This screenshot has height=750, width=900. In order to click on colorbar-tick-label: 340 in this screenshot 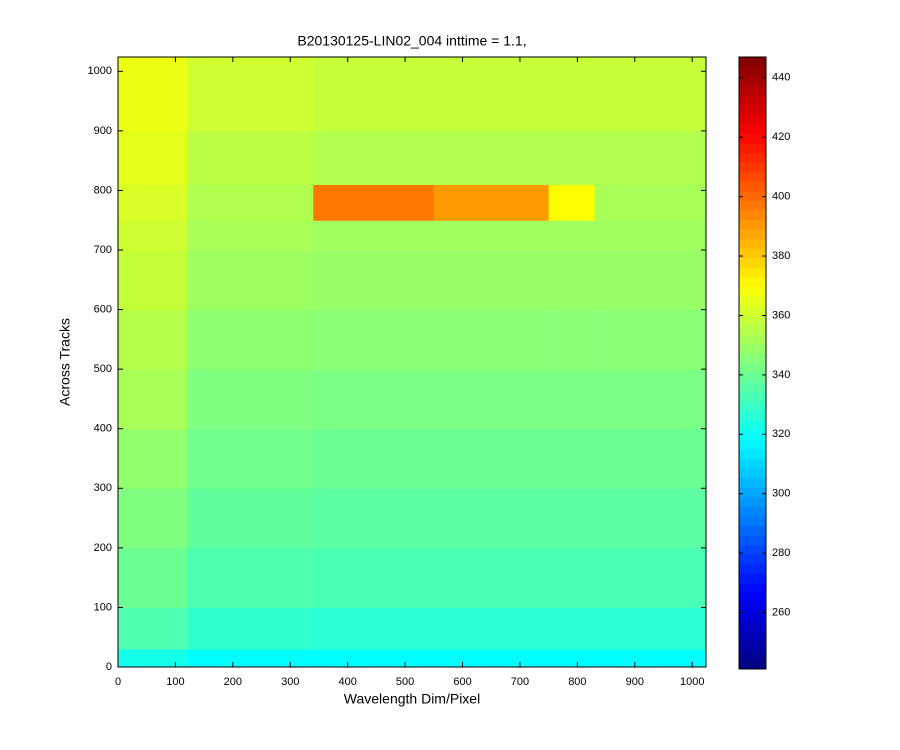, I will do `click(781, 375)`.